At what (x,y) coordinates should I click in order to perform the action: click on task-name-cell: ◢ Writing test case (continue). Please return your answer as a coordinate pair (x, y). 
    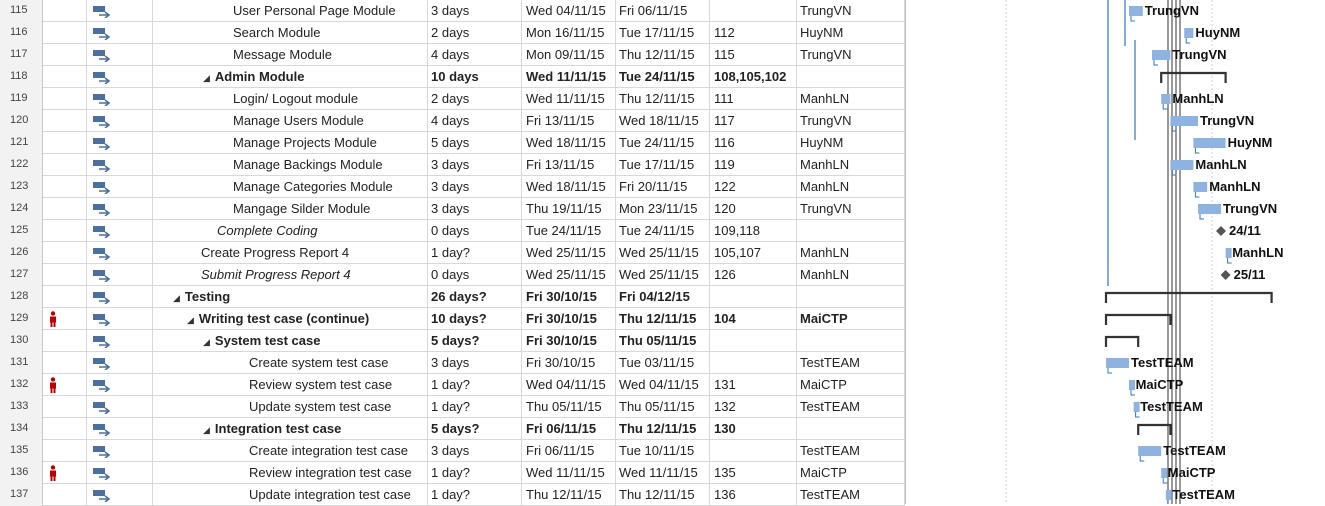
    Looking at the image, I should click on (290, 319).